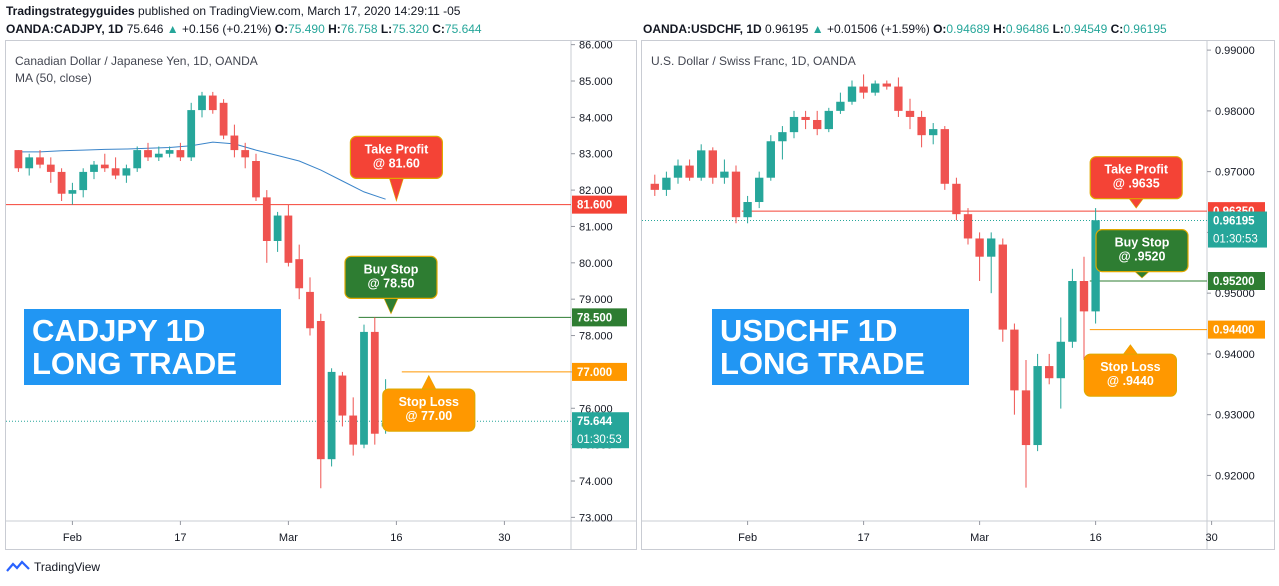 Image resolution: width=1279 pixels, height=586 pixels. Describe the element at coordinates (1142, 257) in the screenshot. I see `buy-stop-callout-text: @ .9520` at that location.